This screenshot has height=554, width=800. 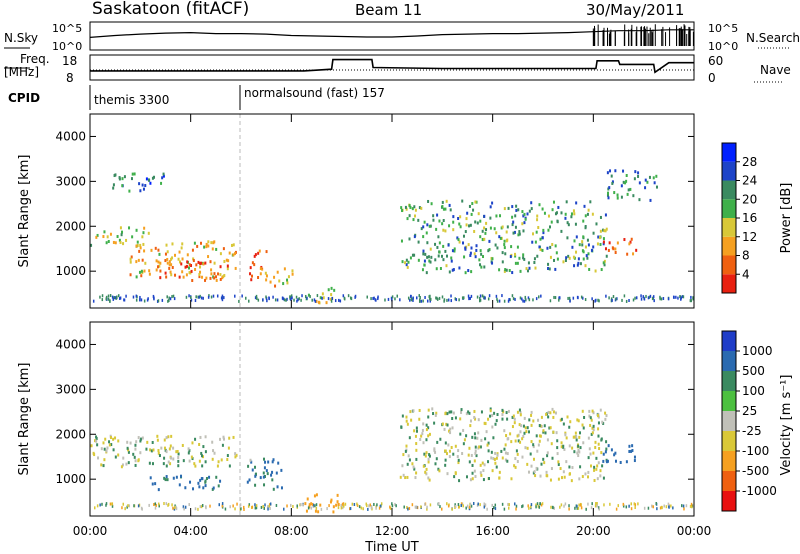 I want to click on y-tick-label: 3000, so click(x=70, y=389).